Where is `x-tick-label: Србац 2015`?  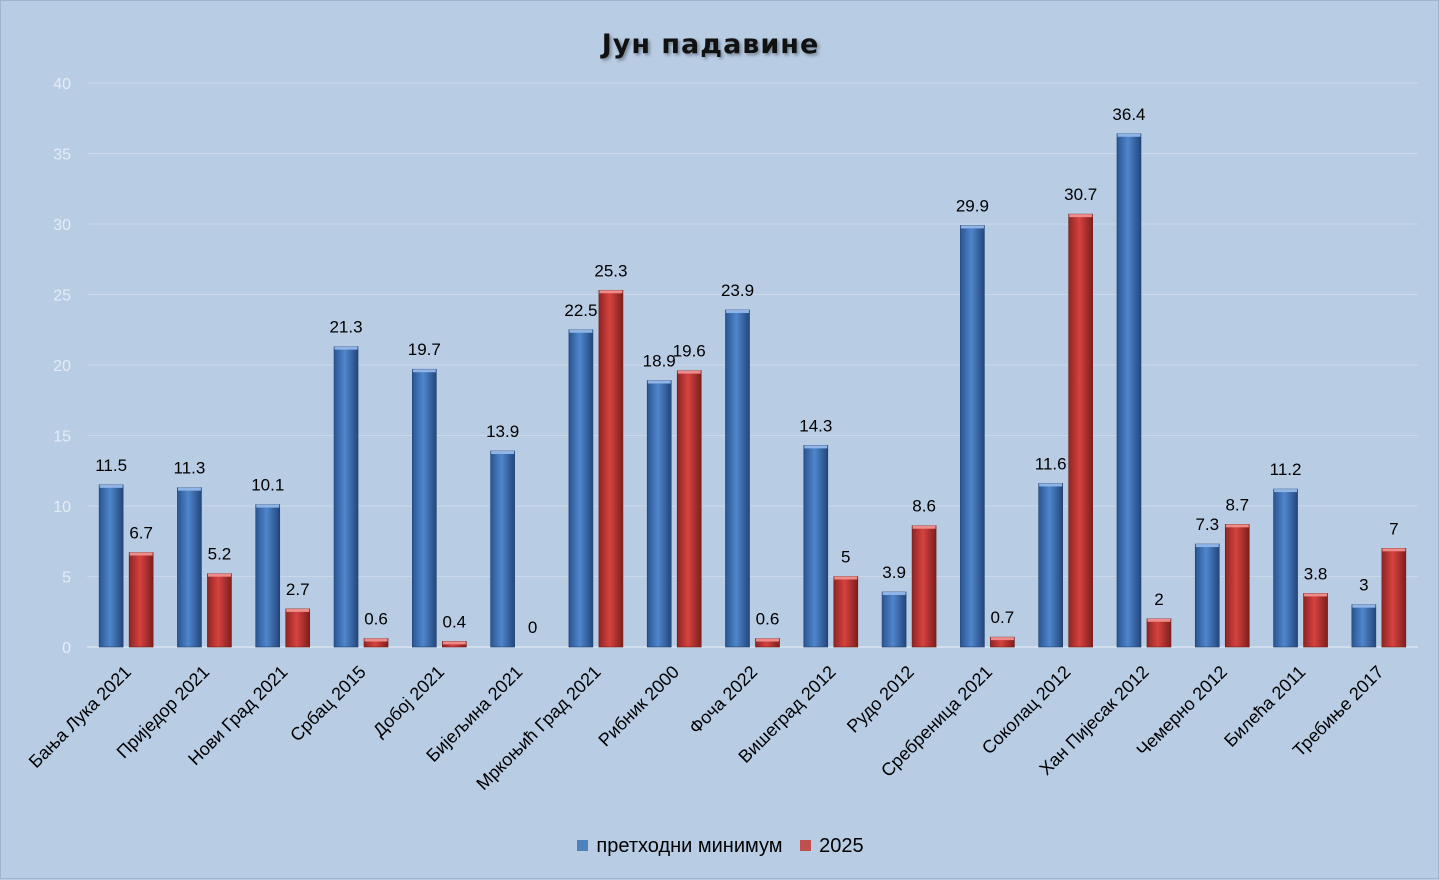
x-tick-label: Србац 2015 is located at coordinates (328, 704).